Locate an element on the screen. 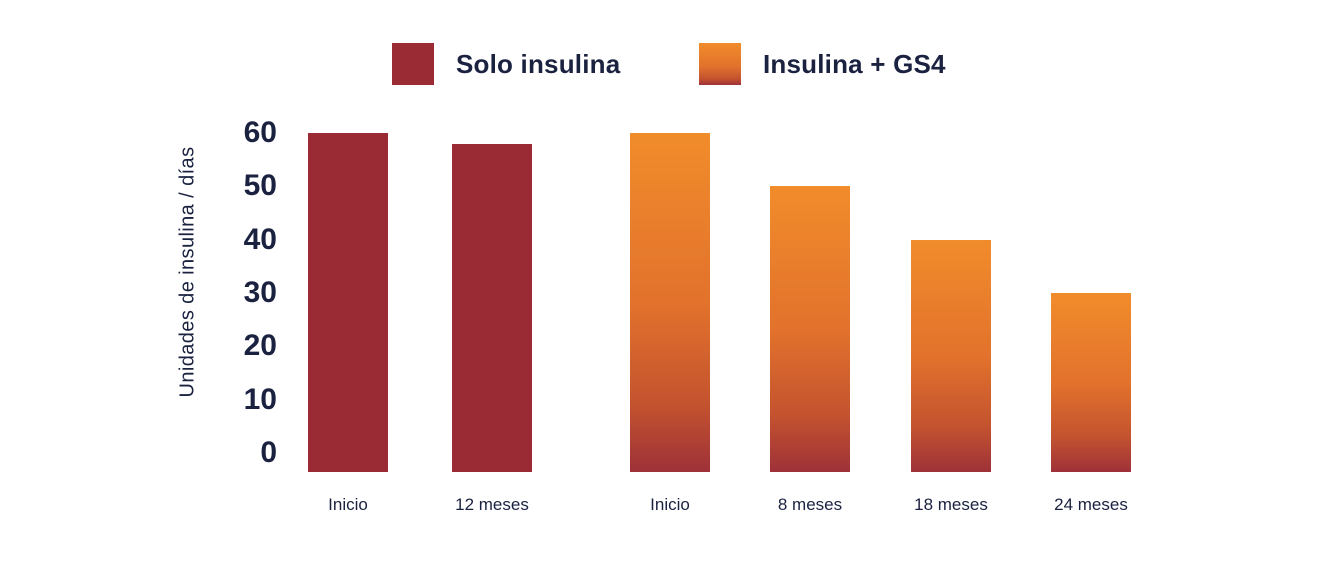 The width and height of the screenshot is (1320, 578). bar-insulina-gs4-18-meses is located at coordinates (951, 356).